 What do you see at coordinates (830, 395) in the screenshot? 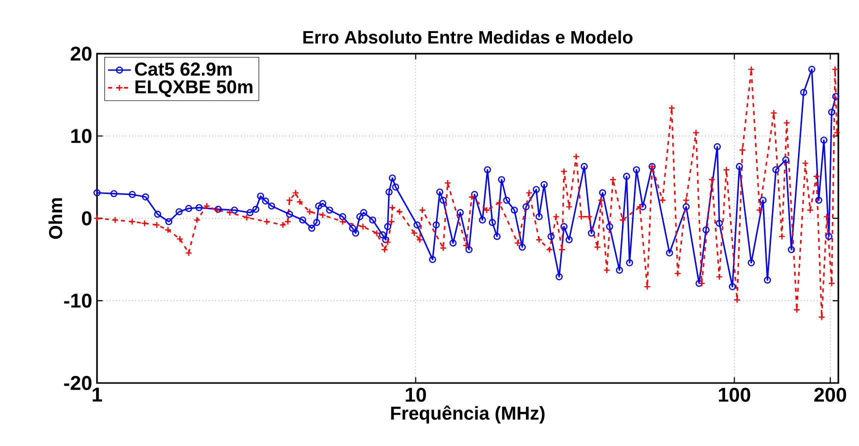
I see `x-tick-label: 200` at bounding box center [830, 395].